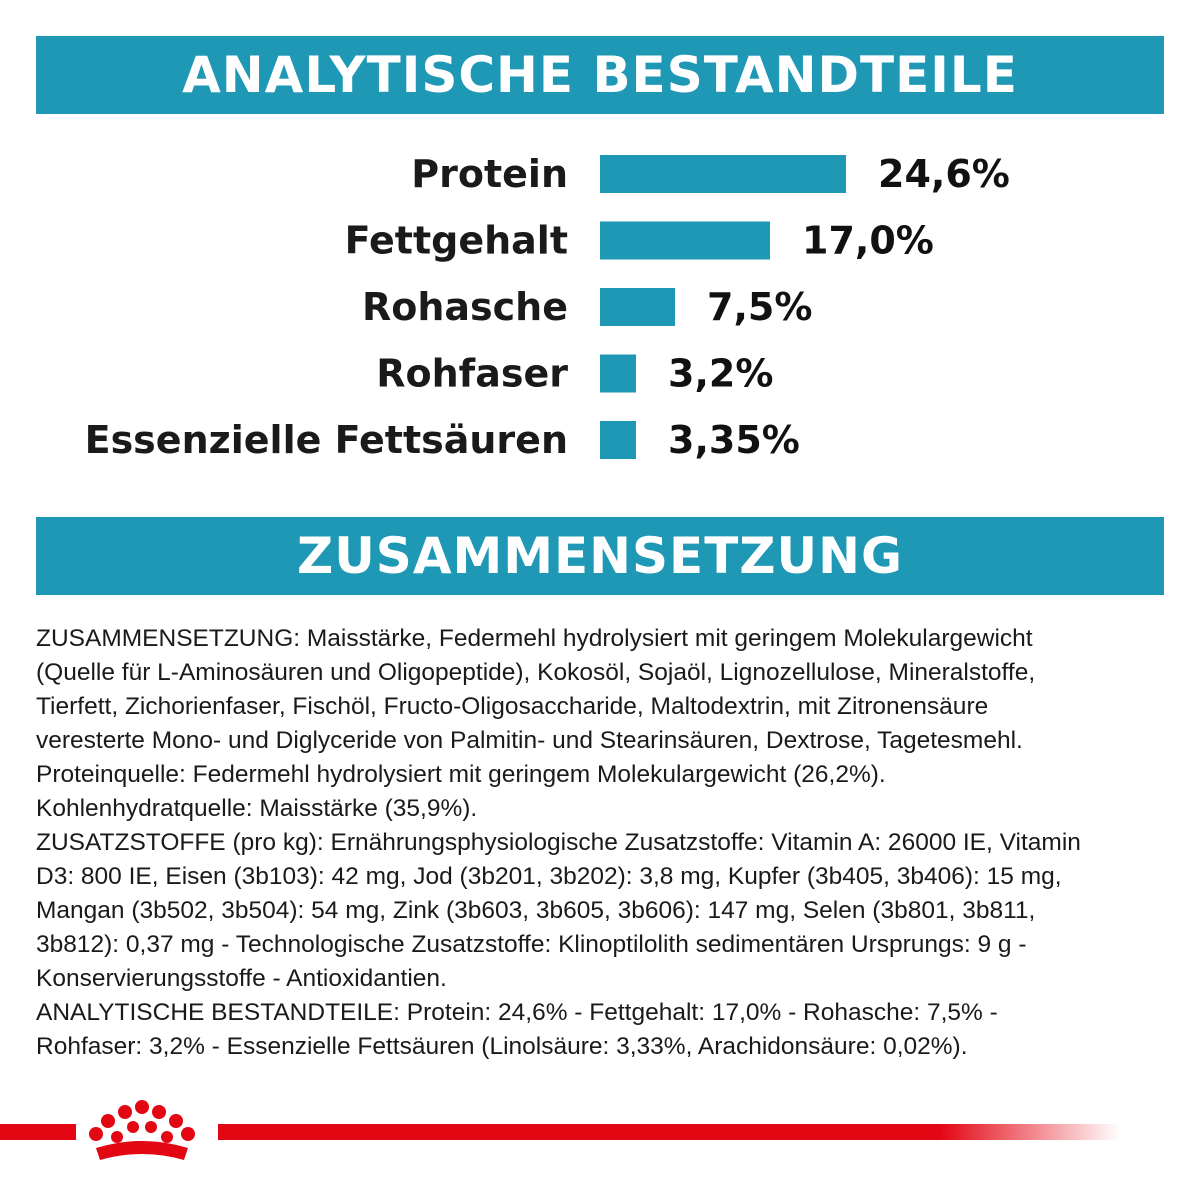  What do you see at coordinates (734, 440) in the screenshot?
I see `value-label: 3,35%` at bounding box center [734, 440].